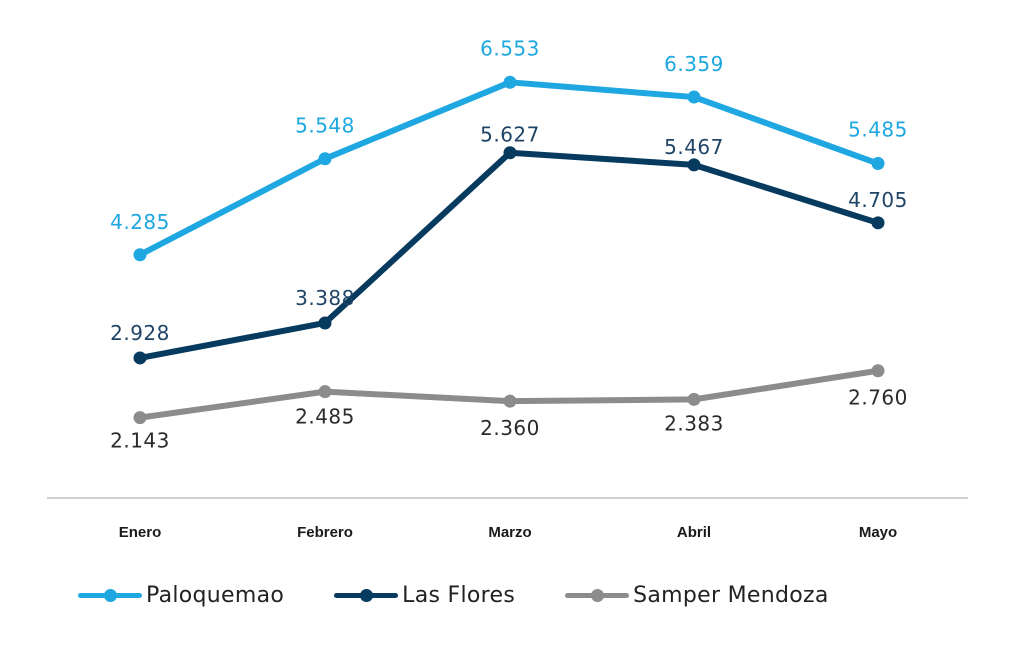  What do you see at coordinates (215, 595) in the screenshot?
I see `legend-label: Paloquemao` at bounding box center [215, 595].